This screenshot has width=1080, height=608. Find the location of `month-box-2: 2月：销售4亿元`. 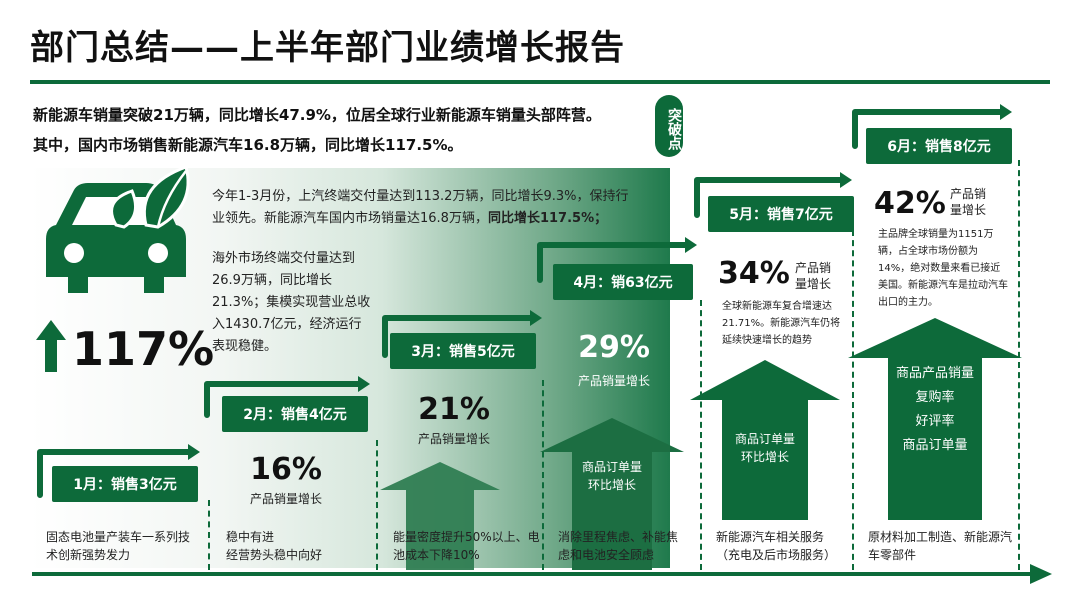

month-box-2: 2月：销售4亿元 is located at coordinates (295, 414).